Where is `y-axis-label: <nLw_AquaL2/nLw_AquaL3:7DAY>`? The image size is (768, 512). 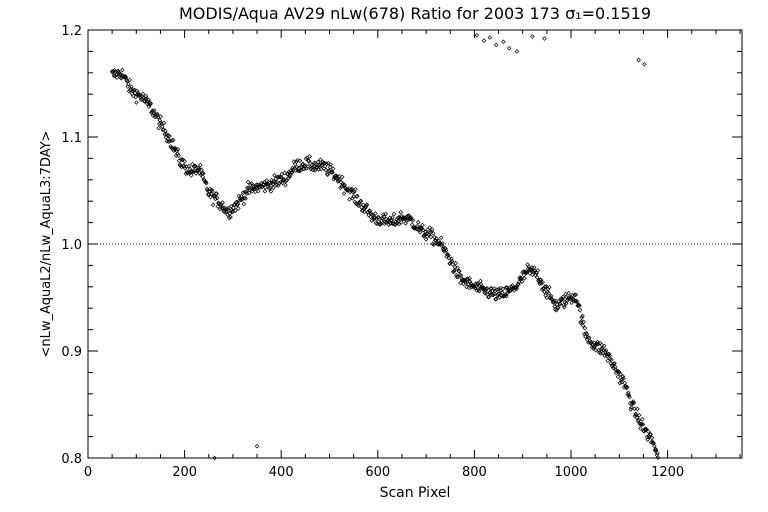 y-axis-label: <nLw_AquaL2/nLw_AquaL3:7DAY> is located at coordinates (46, 244).